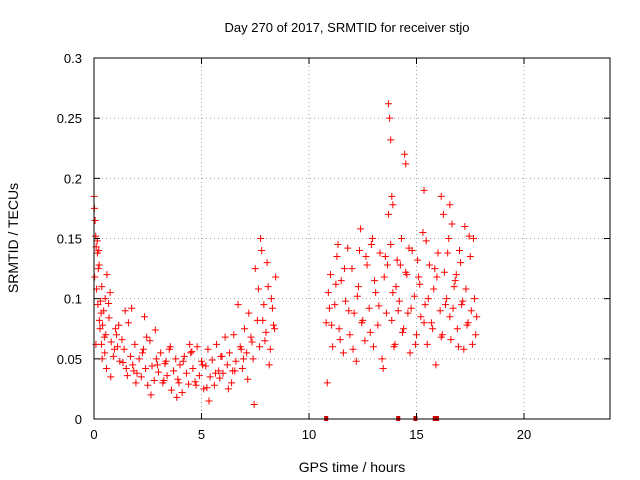 Image resolution: width=640 pixels, height=480 pixels. I want to click on y-tick-label: 0.1, so click(73, 299).